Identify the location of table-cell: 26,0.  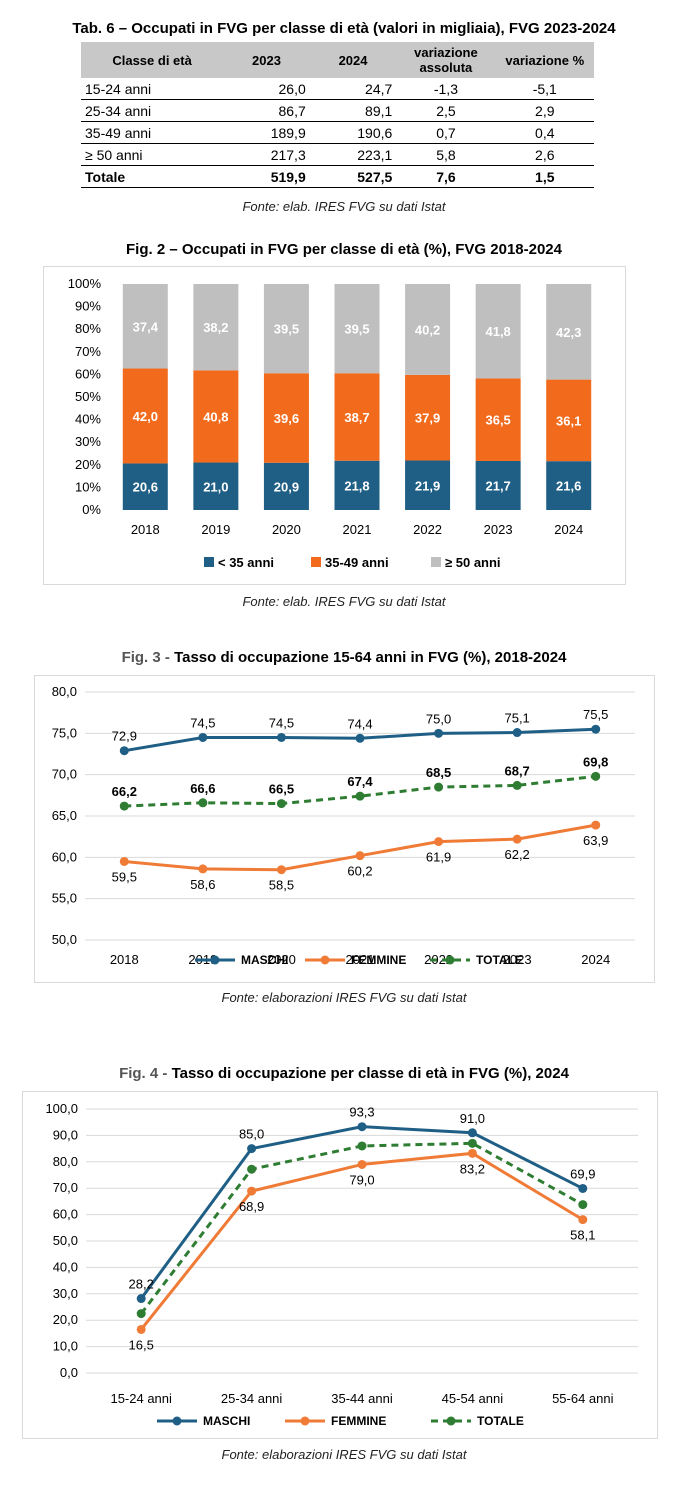
(266, 89).